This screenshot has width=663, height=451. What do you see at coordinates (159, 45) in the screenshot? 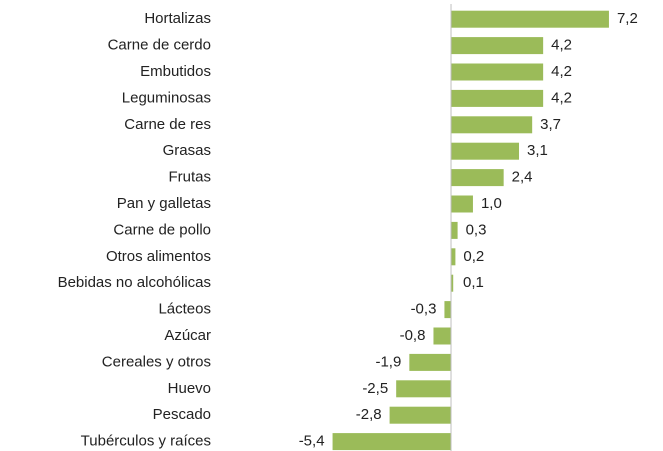
I see `category-label: Carne de cerdo` at bounding box center [159, 45].